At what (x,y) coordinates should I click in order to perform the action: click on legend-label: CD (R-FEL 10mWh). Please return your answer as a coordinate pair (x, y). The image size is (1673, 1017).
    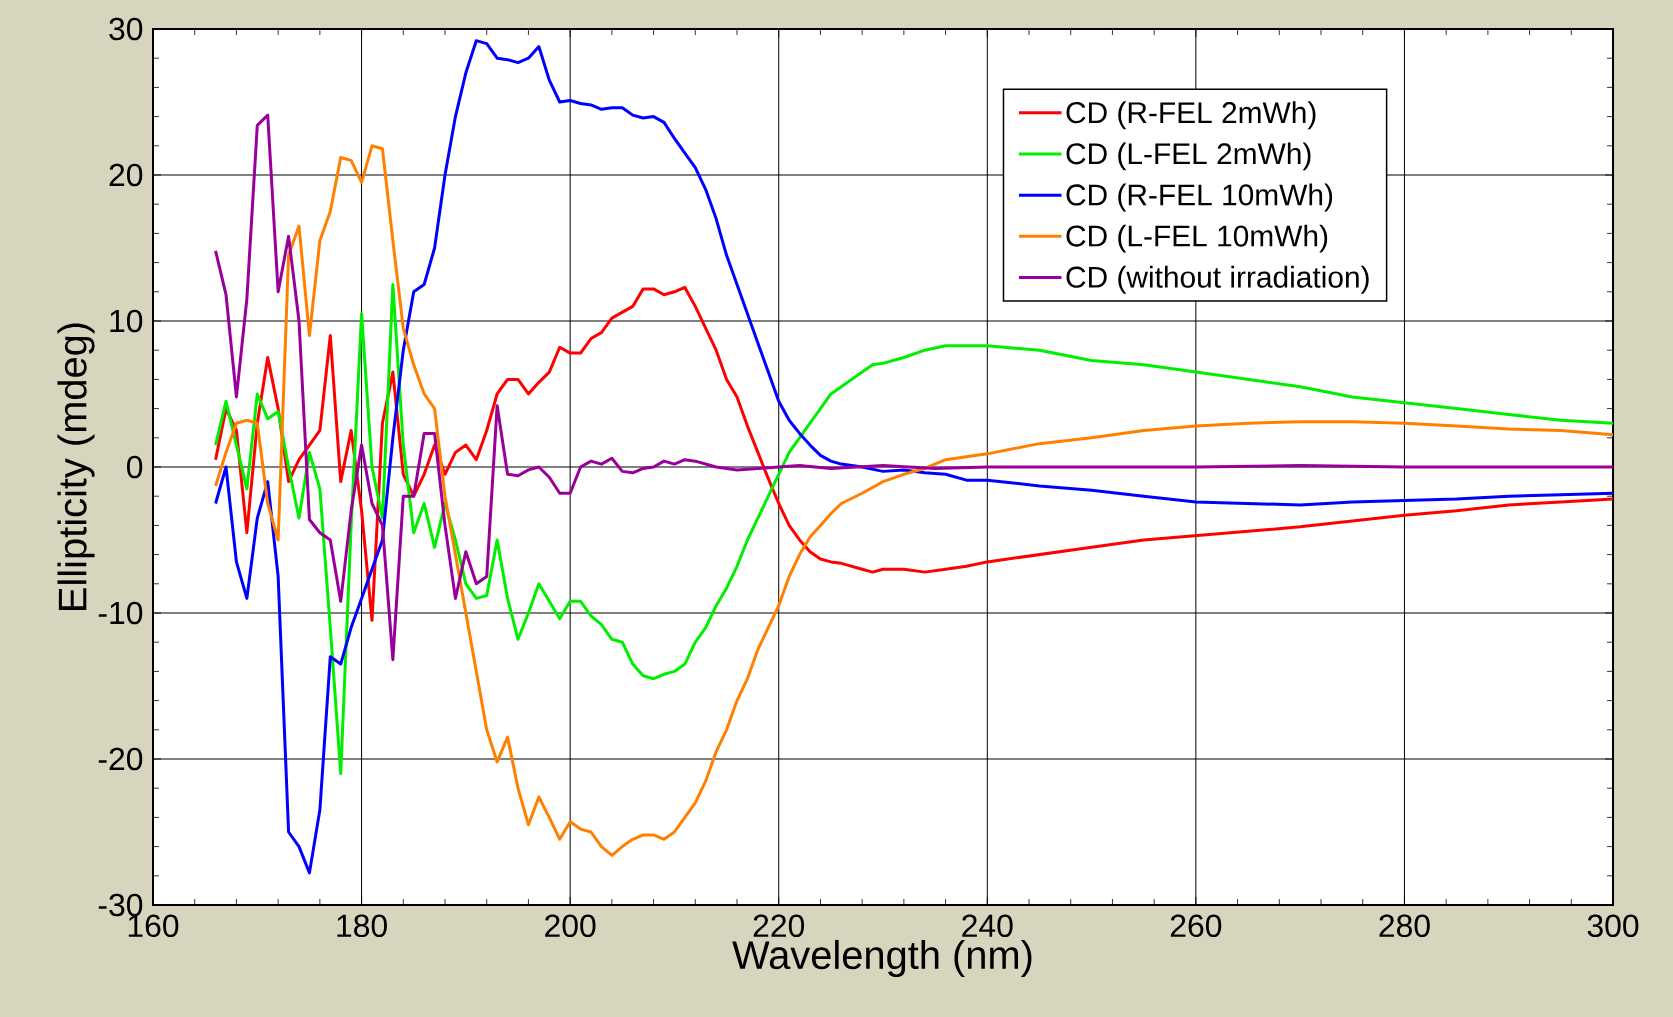
    Looking at the image, I should click on (1199, 197).